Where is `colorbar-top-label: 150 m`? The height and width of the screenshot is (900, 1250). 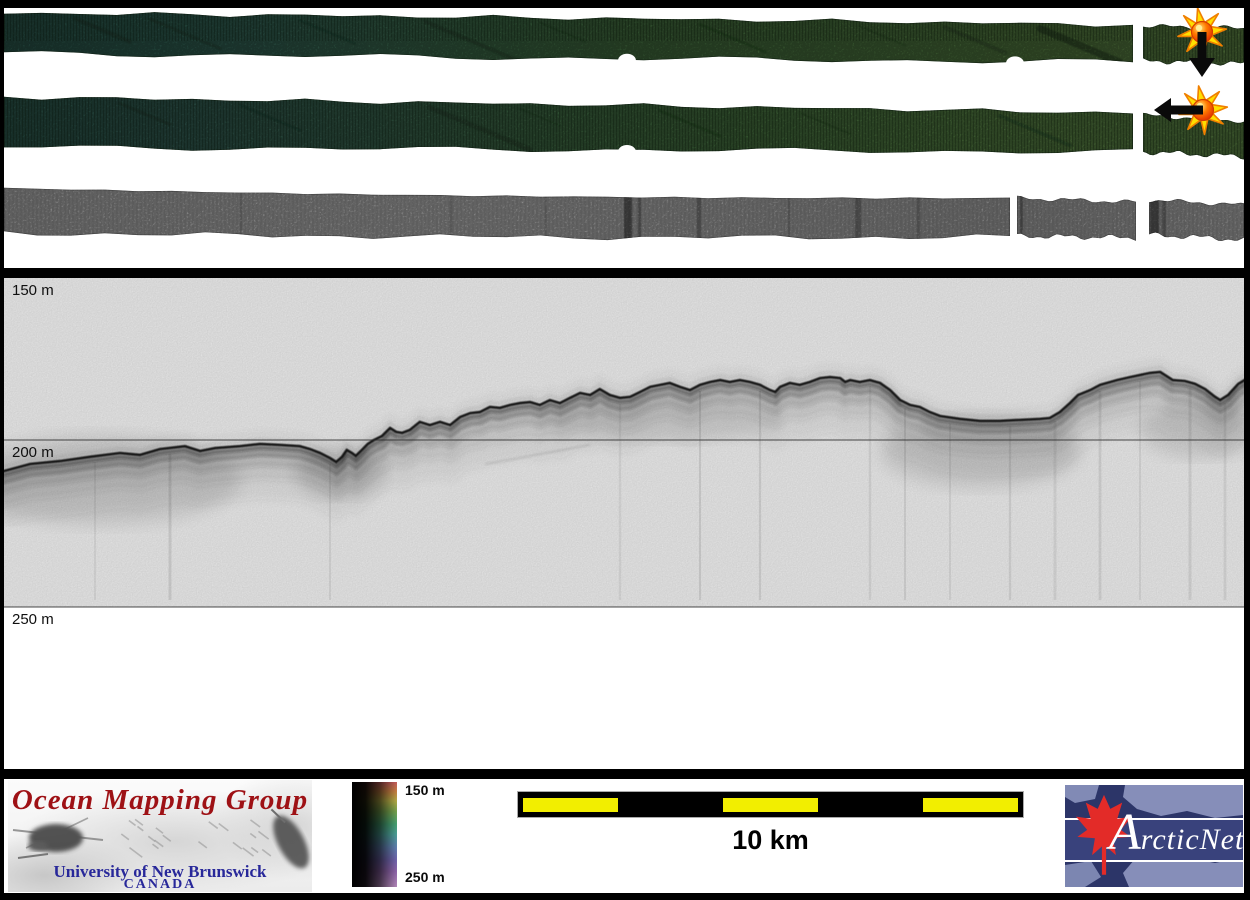
colorbar-top-label: 150 m is located at coordinates (425, 790).